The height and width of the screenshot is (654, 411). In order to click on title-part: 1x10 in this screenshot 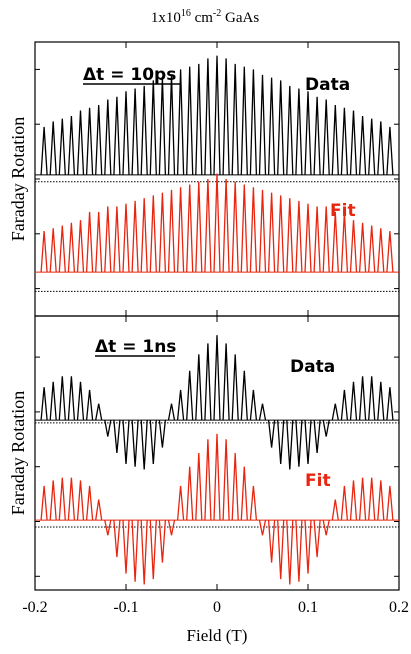, I will do `click(166, 18)`.